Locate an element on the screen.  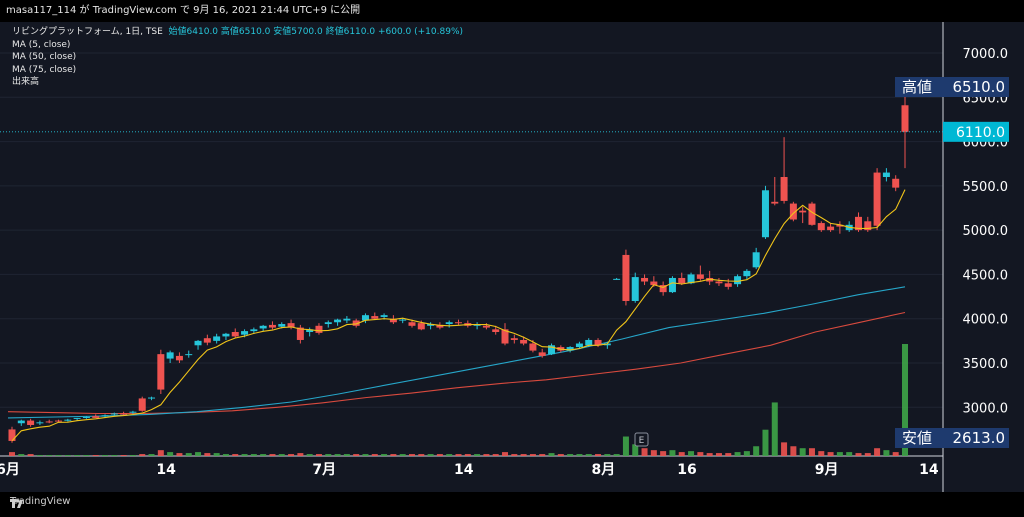
y-tick-label: 4000.0 is located at coordinates (986, 320).